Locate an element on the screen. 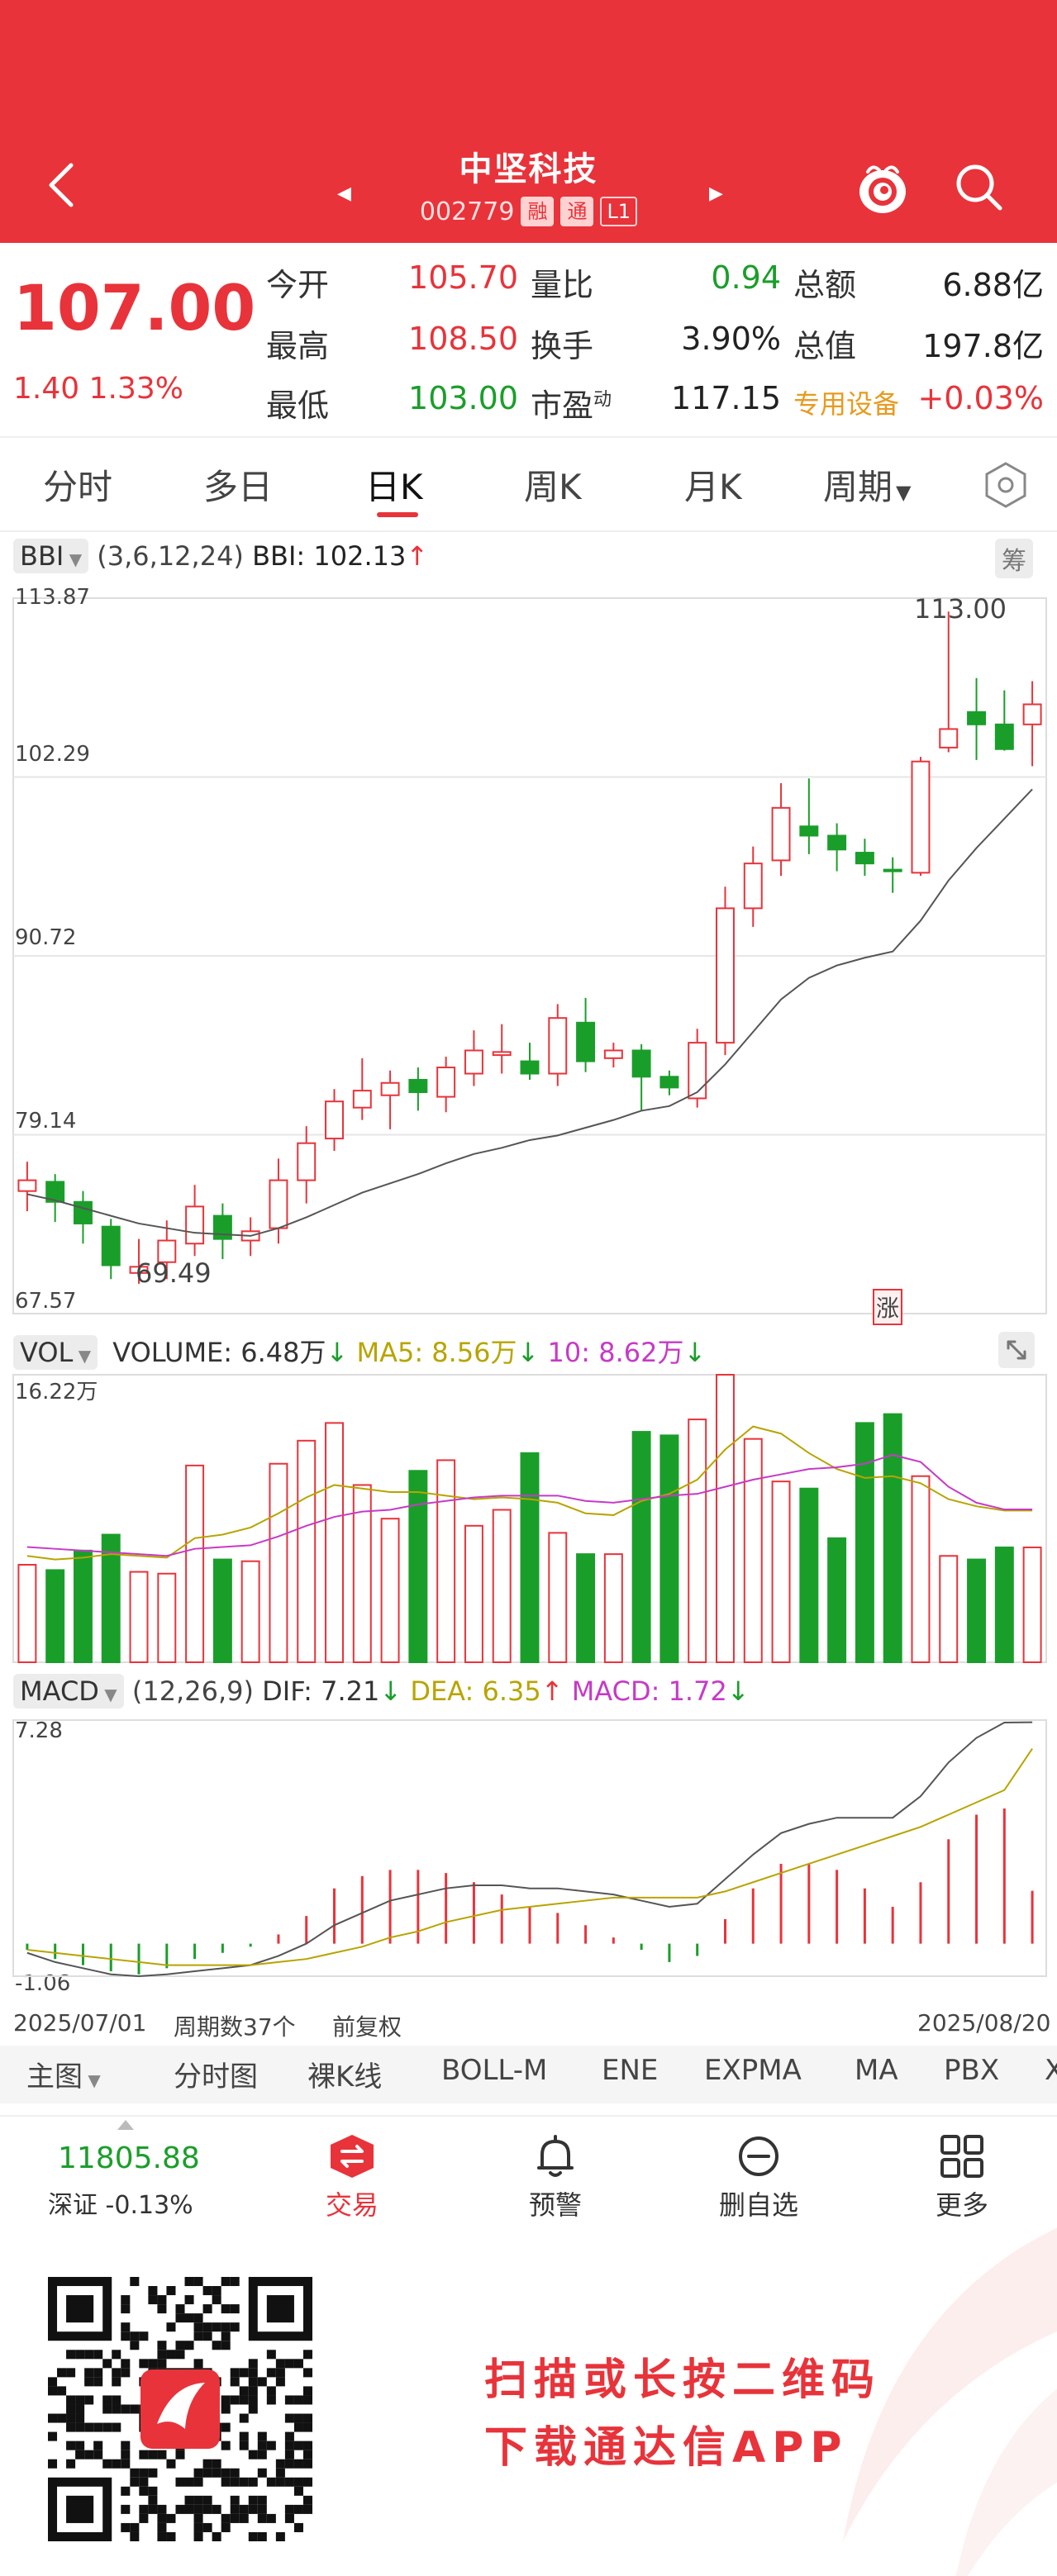 This screenshot has height=2576, width=1057. btab-intraday: 分时图 is located at coordinates (216, 2077).